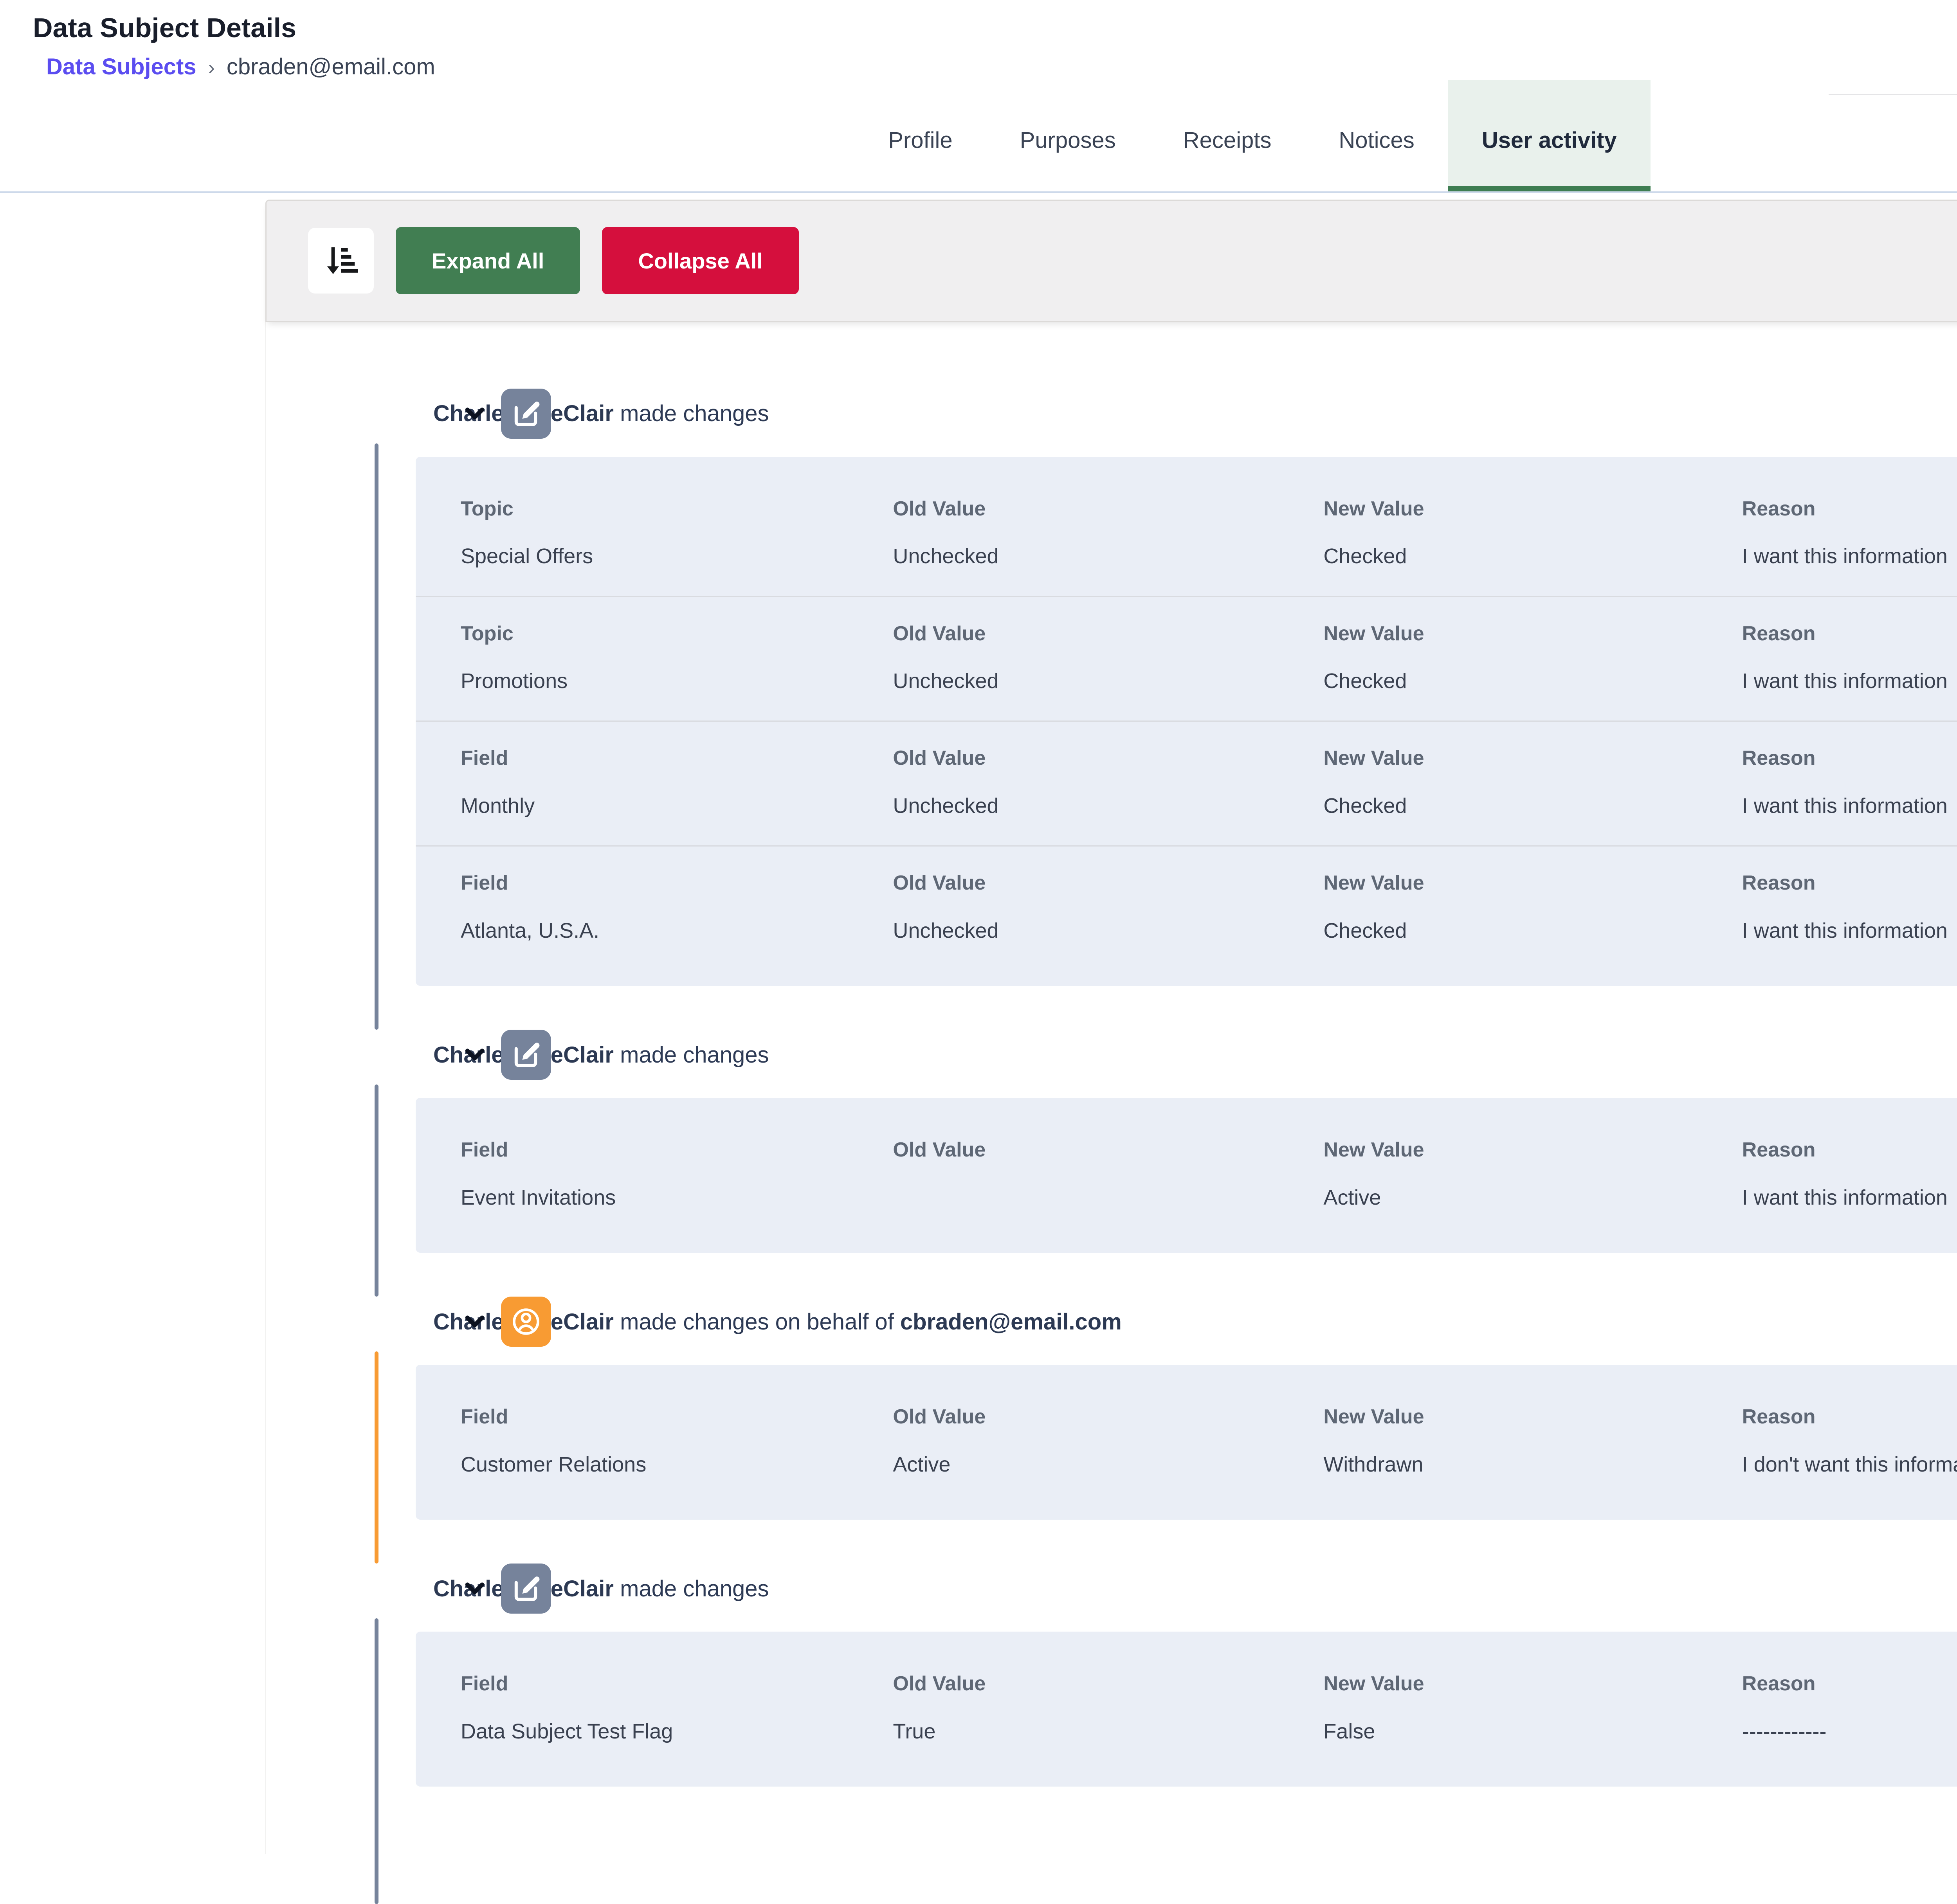 This screenshot has width=1957, height=1904. I want to click on old-value-cell: Old Value Active, so click(1108, 1441).